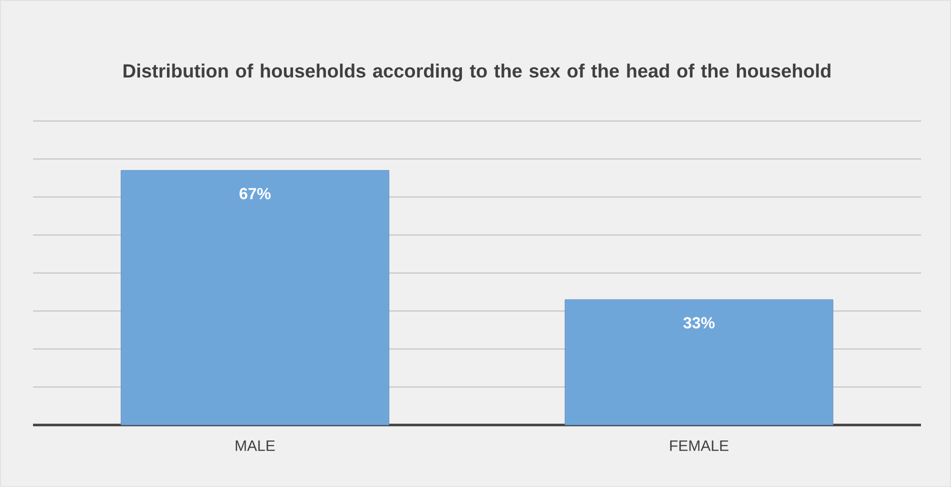 The image size is (951, 487). I want to click on data-label: 67%, so click(255, 194).